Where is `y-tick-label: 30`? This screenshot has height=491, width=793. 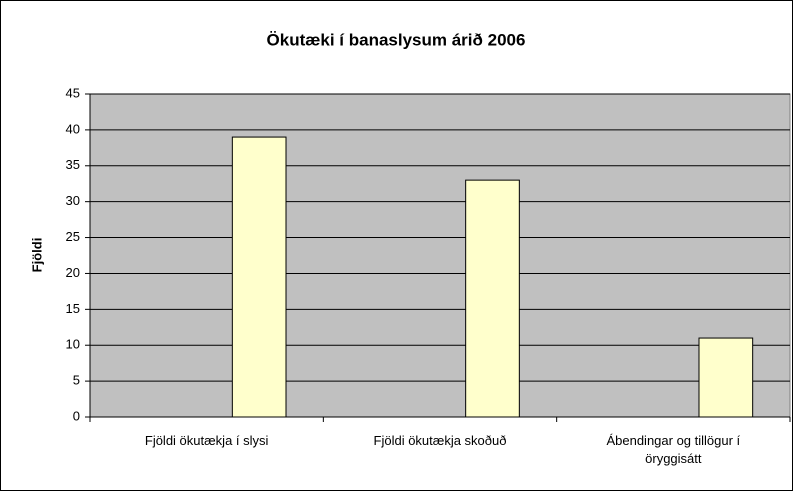 y-tick-label: 30 is located at coordinates (73, 200).